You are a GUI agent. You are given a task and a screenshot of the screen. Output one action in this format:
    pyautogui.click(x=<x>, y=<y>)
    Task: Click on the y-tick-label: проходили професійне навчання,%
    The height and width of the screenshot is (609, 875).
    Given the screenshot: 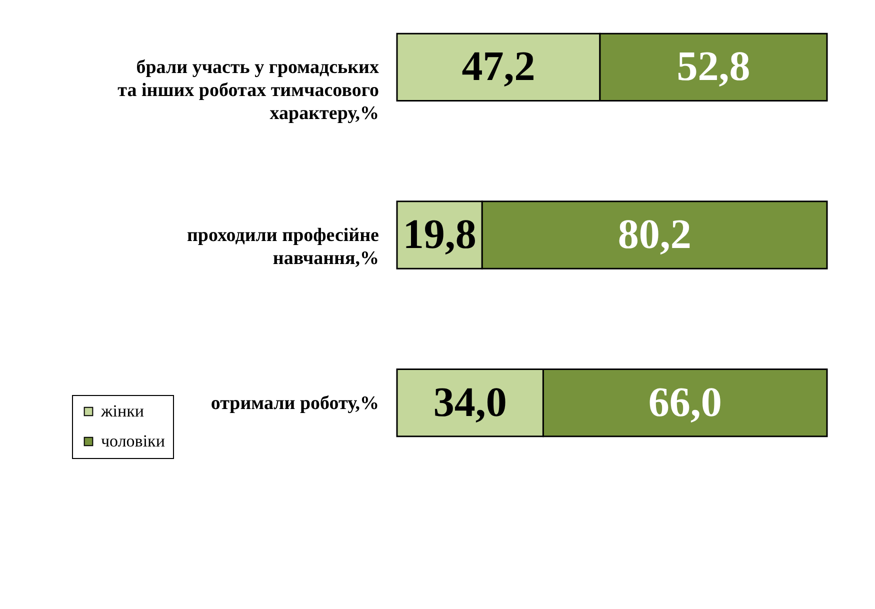 What is the action you would take?
    pyautogui.click(x=282, y=247)
    